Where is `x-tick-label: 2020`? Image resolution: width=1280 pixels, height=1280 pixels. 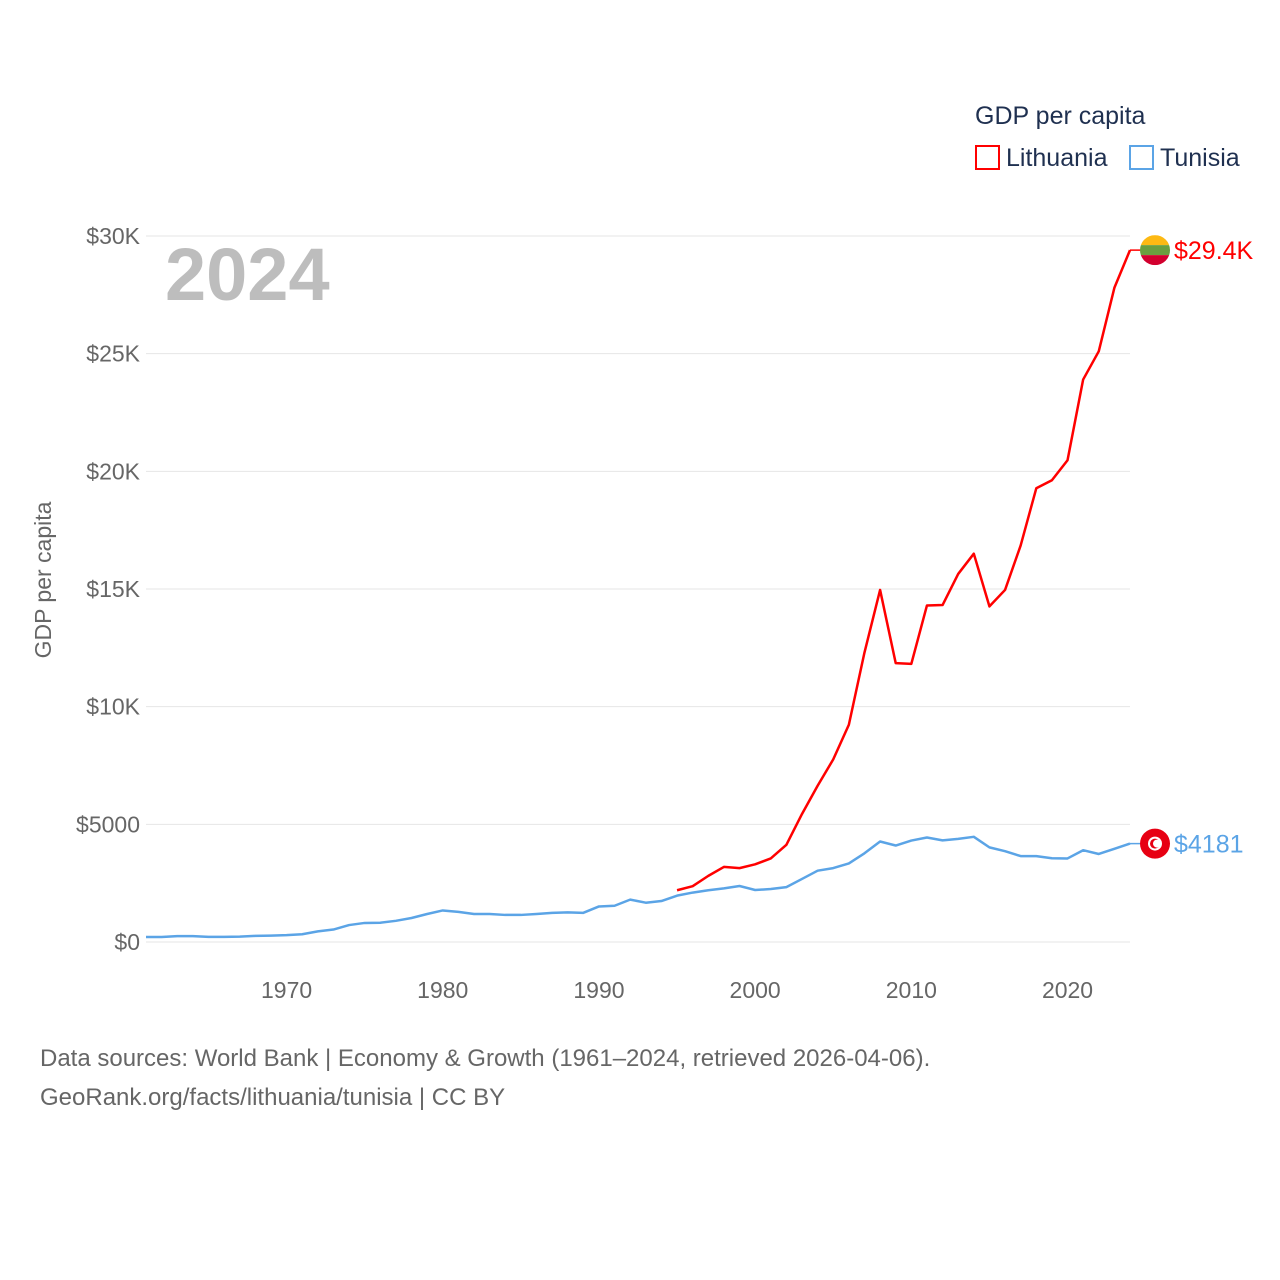 x-tick-label: 2020 is located at coordinates (1067, 990).